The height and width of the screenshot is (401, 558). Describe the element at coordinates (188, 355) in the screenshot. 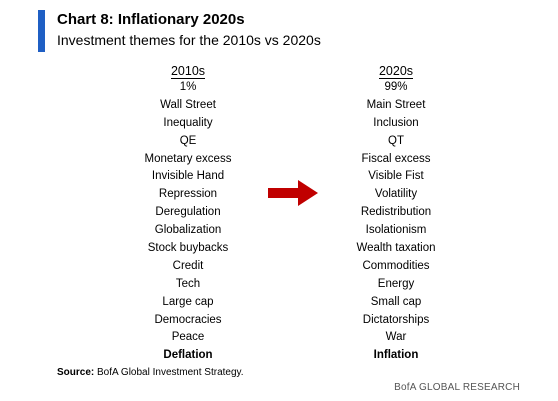

I see `theme-item-final: Deflation` at that location.